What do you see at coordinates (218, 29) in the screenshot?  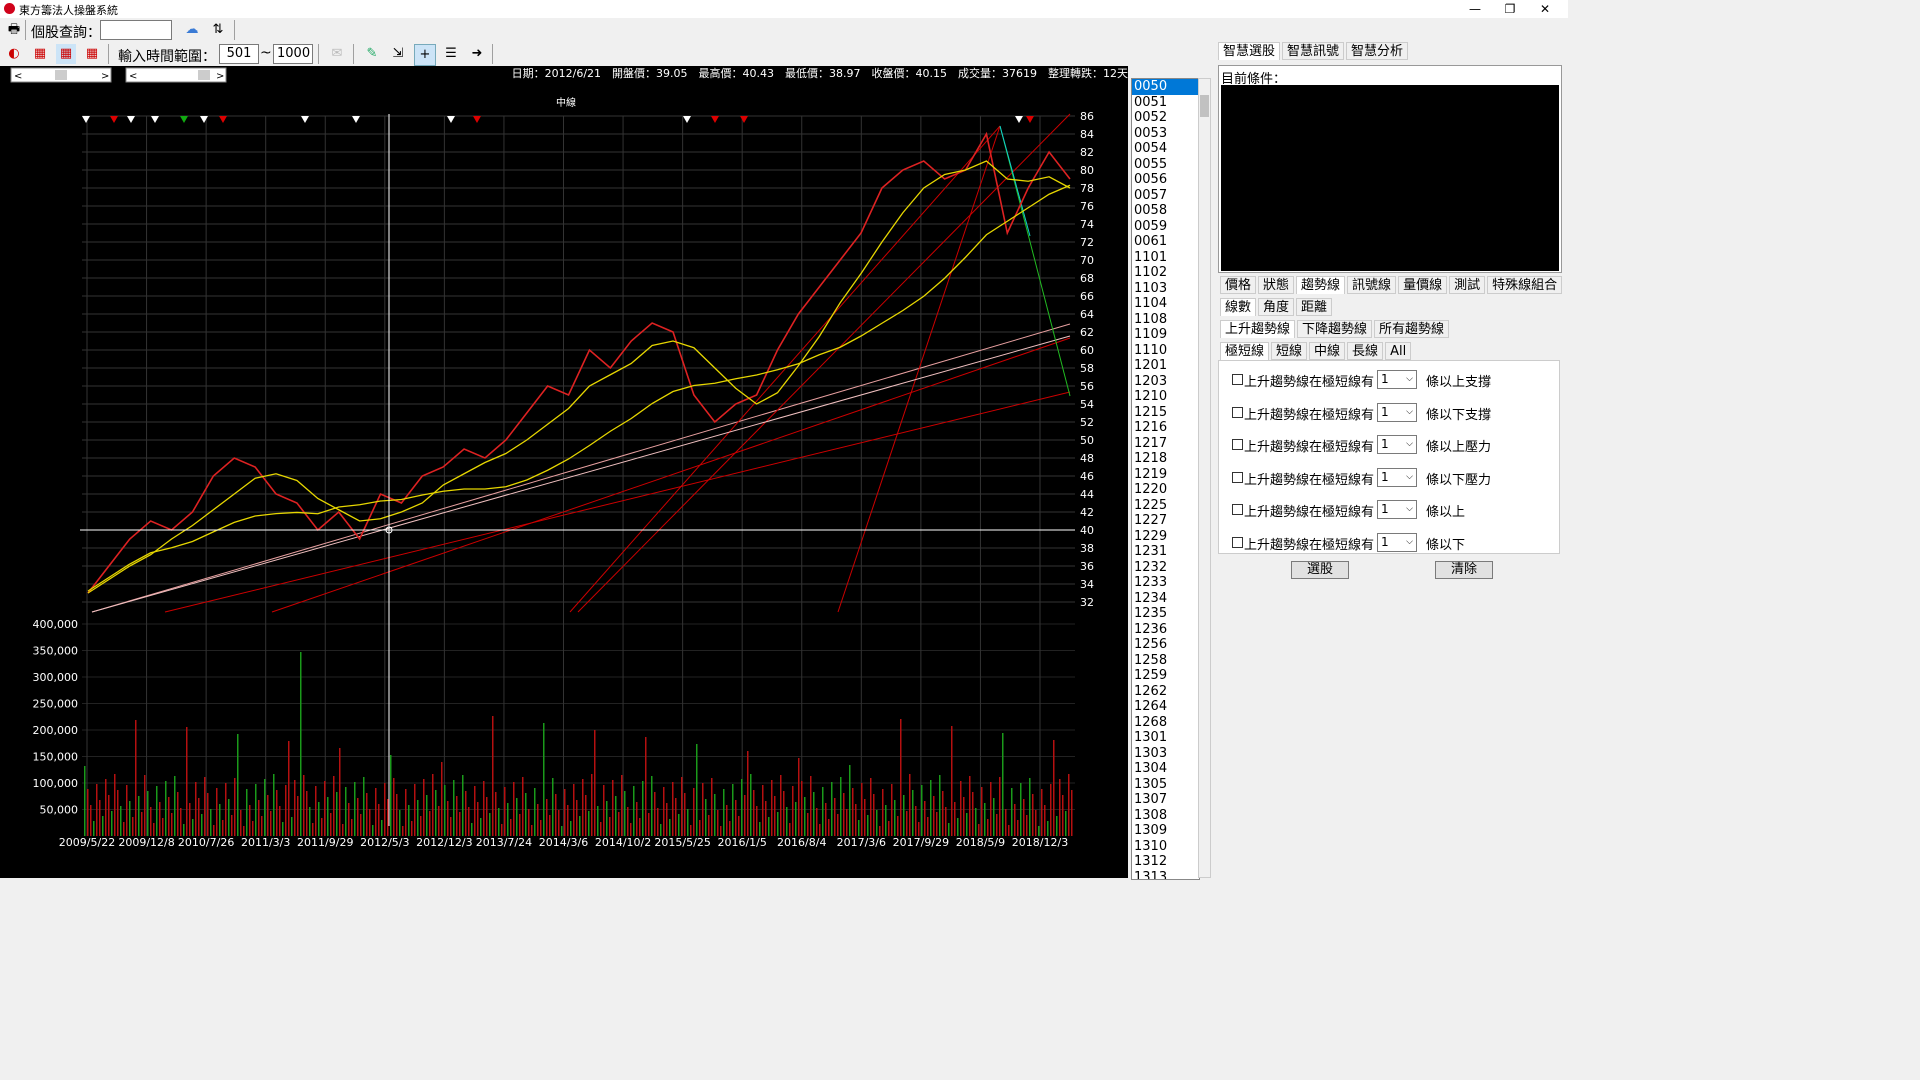 I see `stock-split-icon: ⇅` at bounding box center [218, 29].